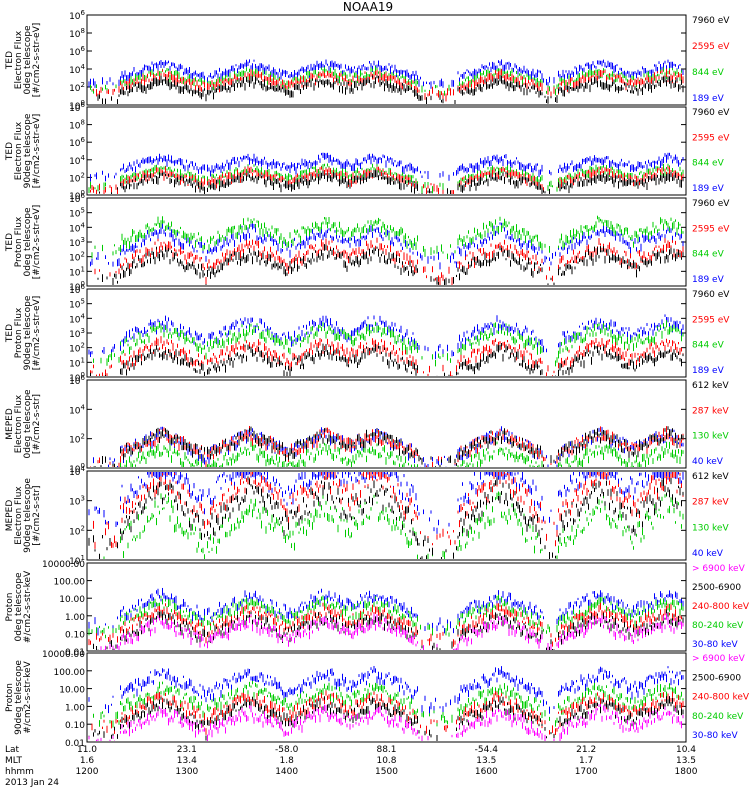 The width and height of the screenshot is (750, 800). What do you see at coordinates (63, 565) in the screenshot?
I see `y-tick-label: 10000.00` at bounding box center [63, 565].